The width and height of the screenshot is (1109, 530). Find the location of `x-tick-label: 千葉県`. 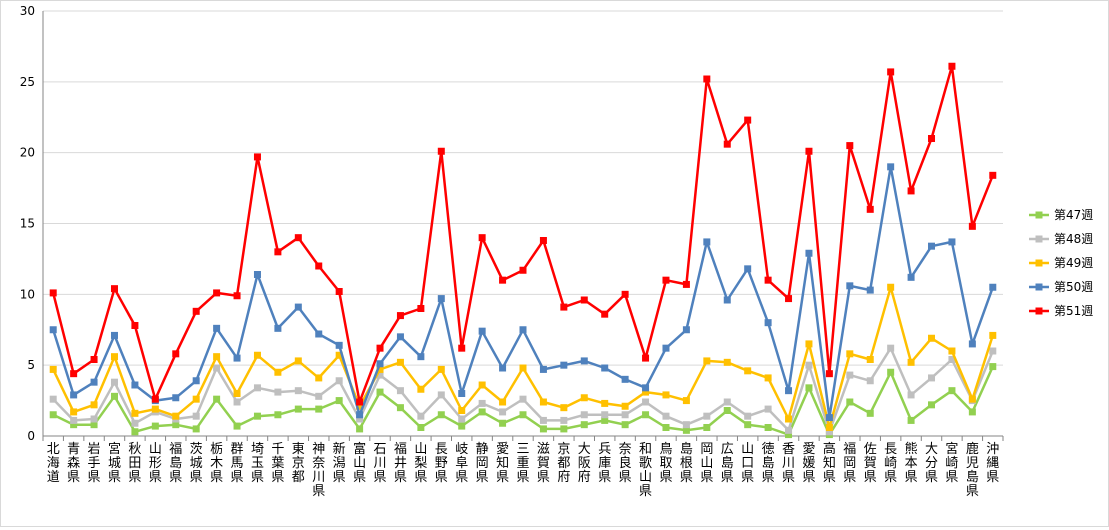

x-tick-label: 千葉県 is located at coordinates (277, 463).